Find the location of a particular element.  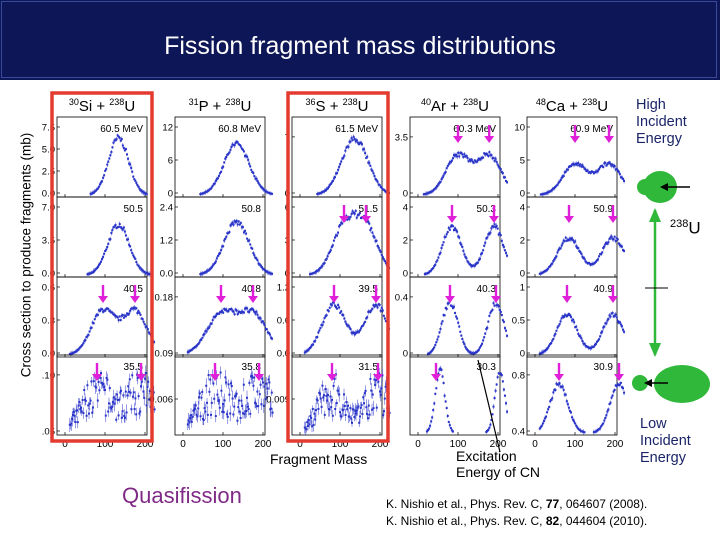

reaction-mass-number: 40 is located at coordinates (426, 102).